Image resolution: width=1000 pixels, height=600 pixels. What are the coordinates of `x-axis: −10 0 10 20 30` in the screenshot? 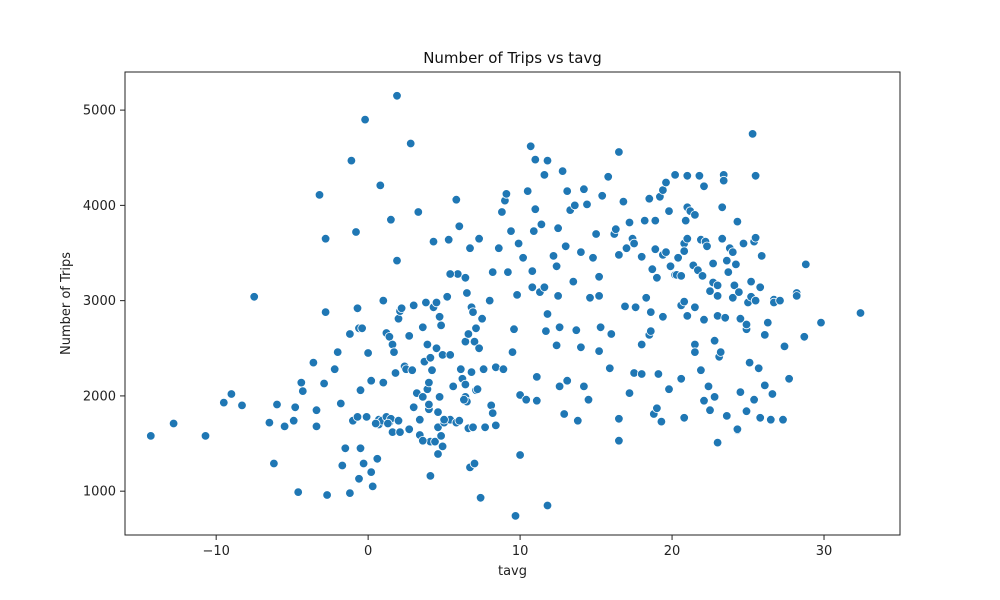 It's located at (517, 547).